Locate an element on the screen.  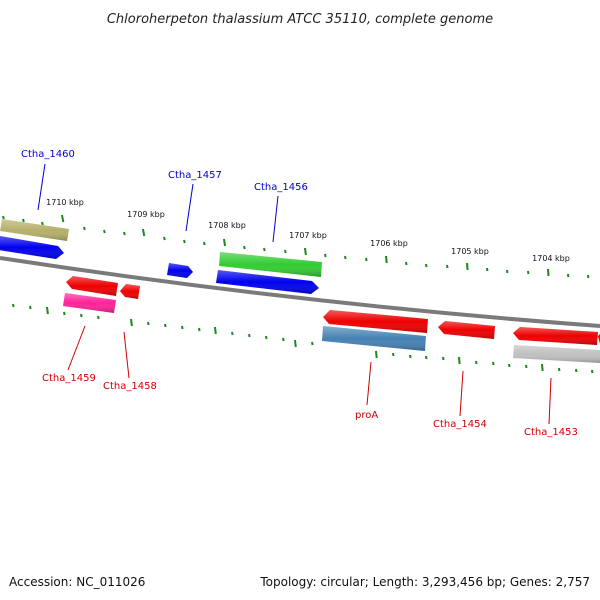
gene-label-ctha-1453: Ctha_1453 is located at coordinates (551, 432).